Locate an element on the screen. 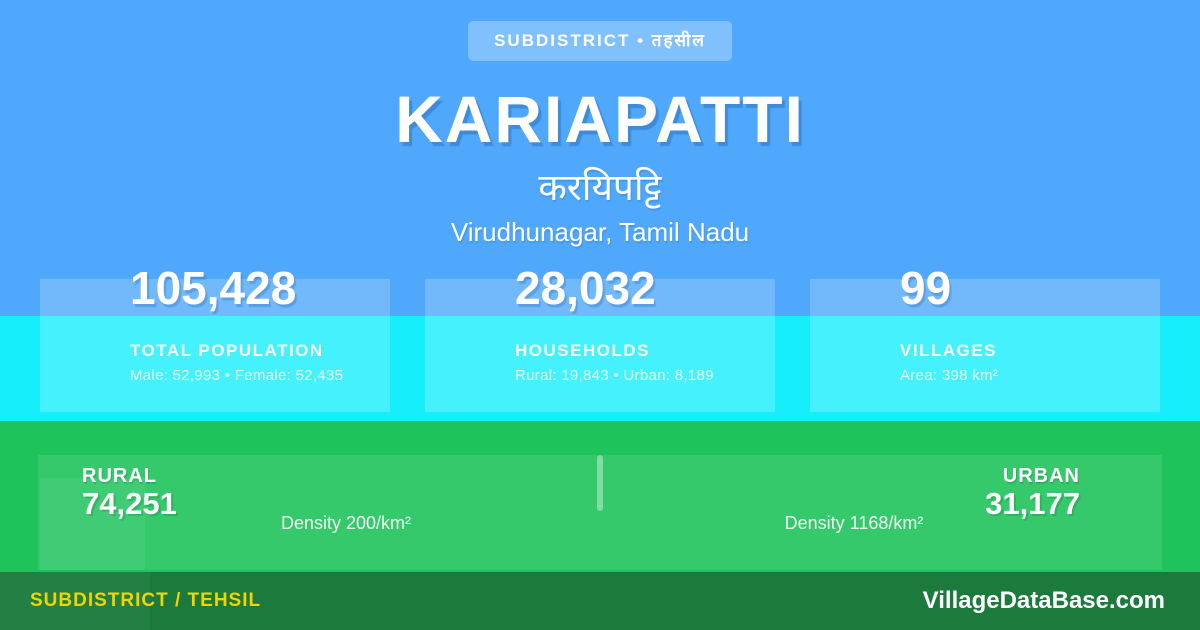  stat-detail: Rural: 19,843 • Urban: 8,189 is located at coordinates (614, 375).